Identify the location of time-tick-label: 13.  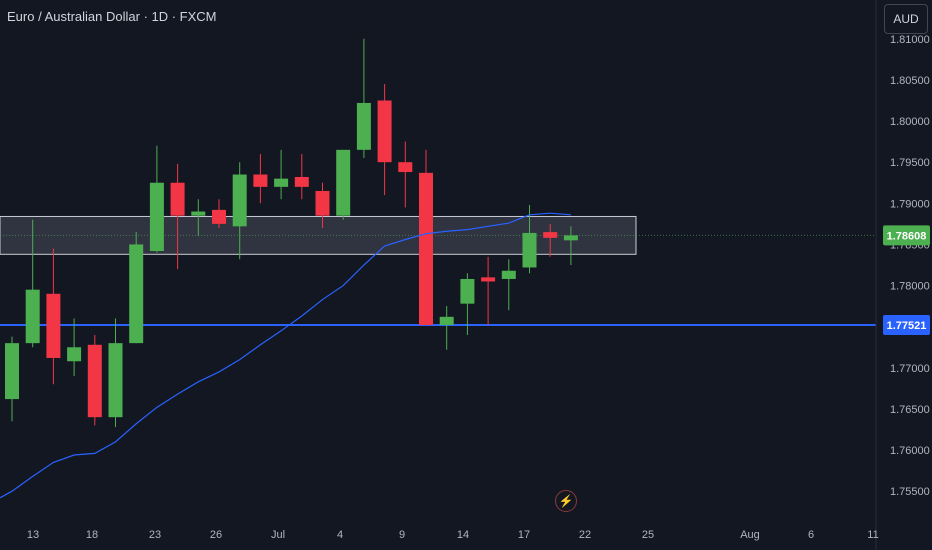
(33, 535).